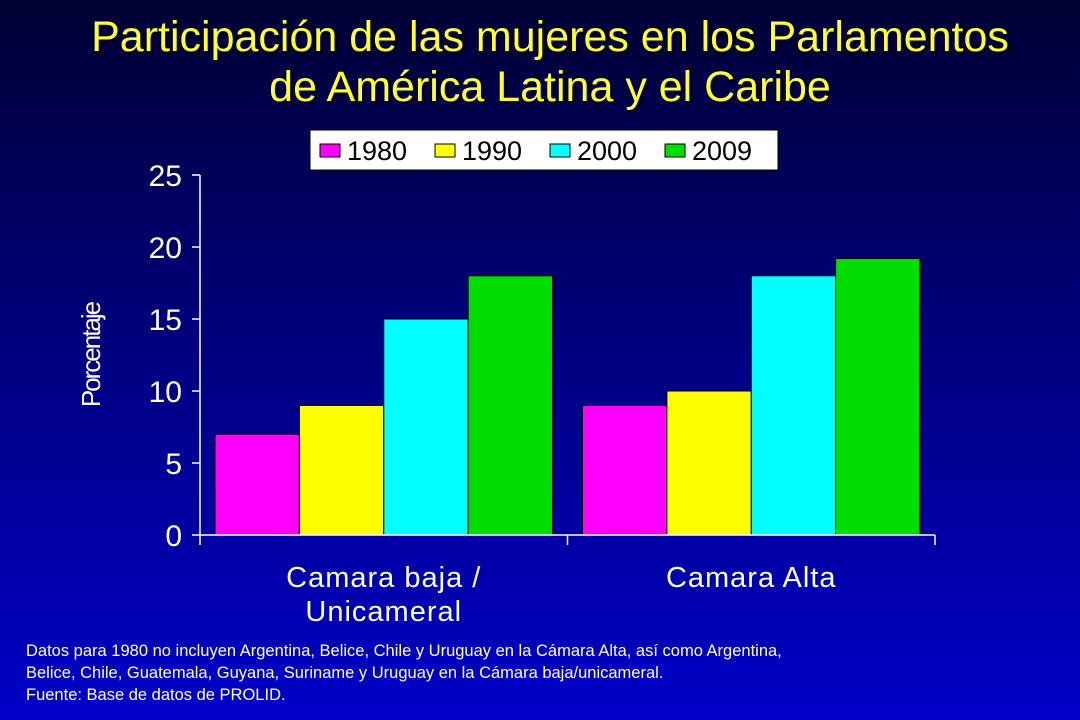 This screenshot has height=720, width=1080. What do you see at coordinates (560, 150) in the screenshot?
I see `legend-swatch-2000` at bounding box center [560, 150].